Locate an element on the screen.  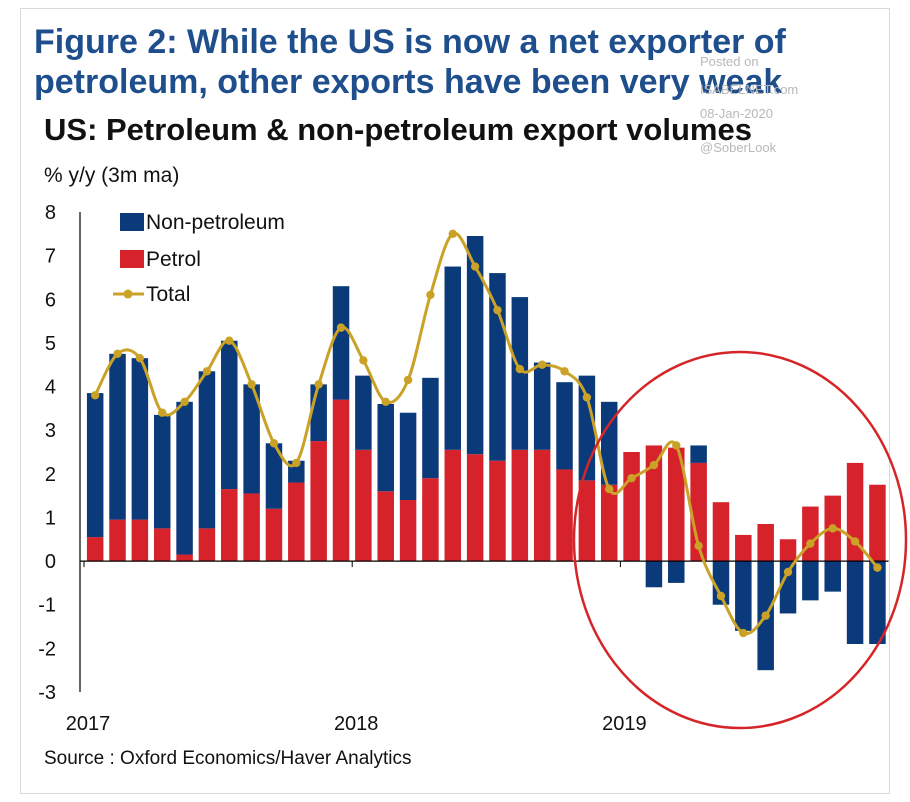
y-tick-label: 6 is located at coordinates (50, 300).